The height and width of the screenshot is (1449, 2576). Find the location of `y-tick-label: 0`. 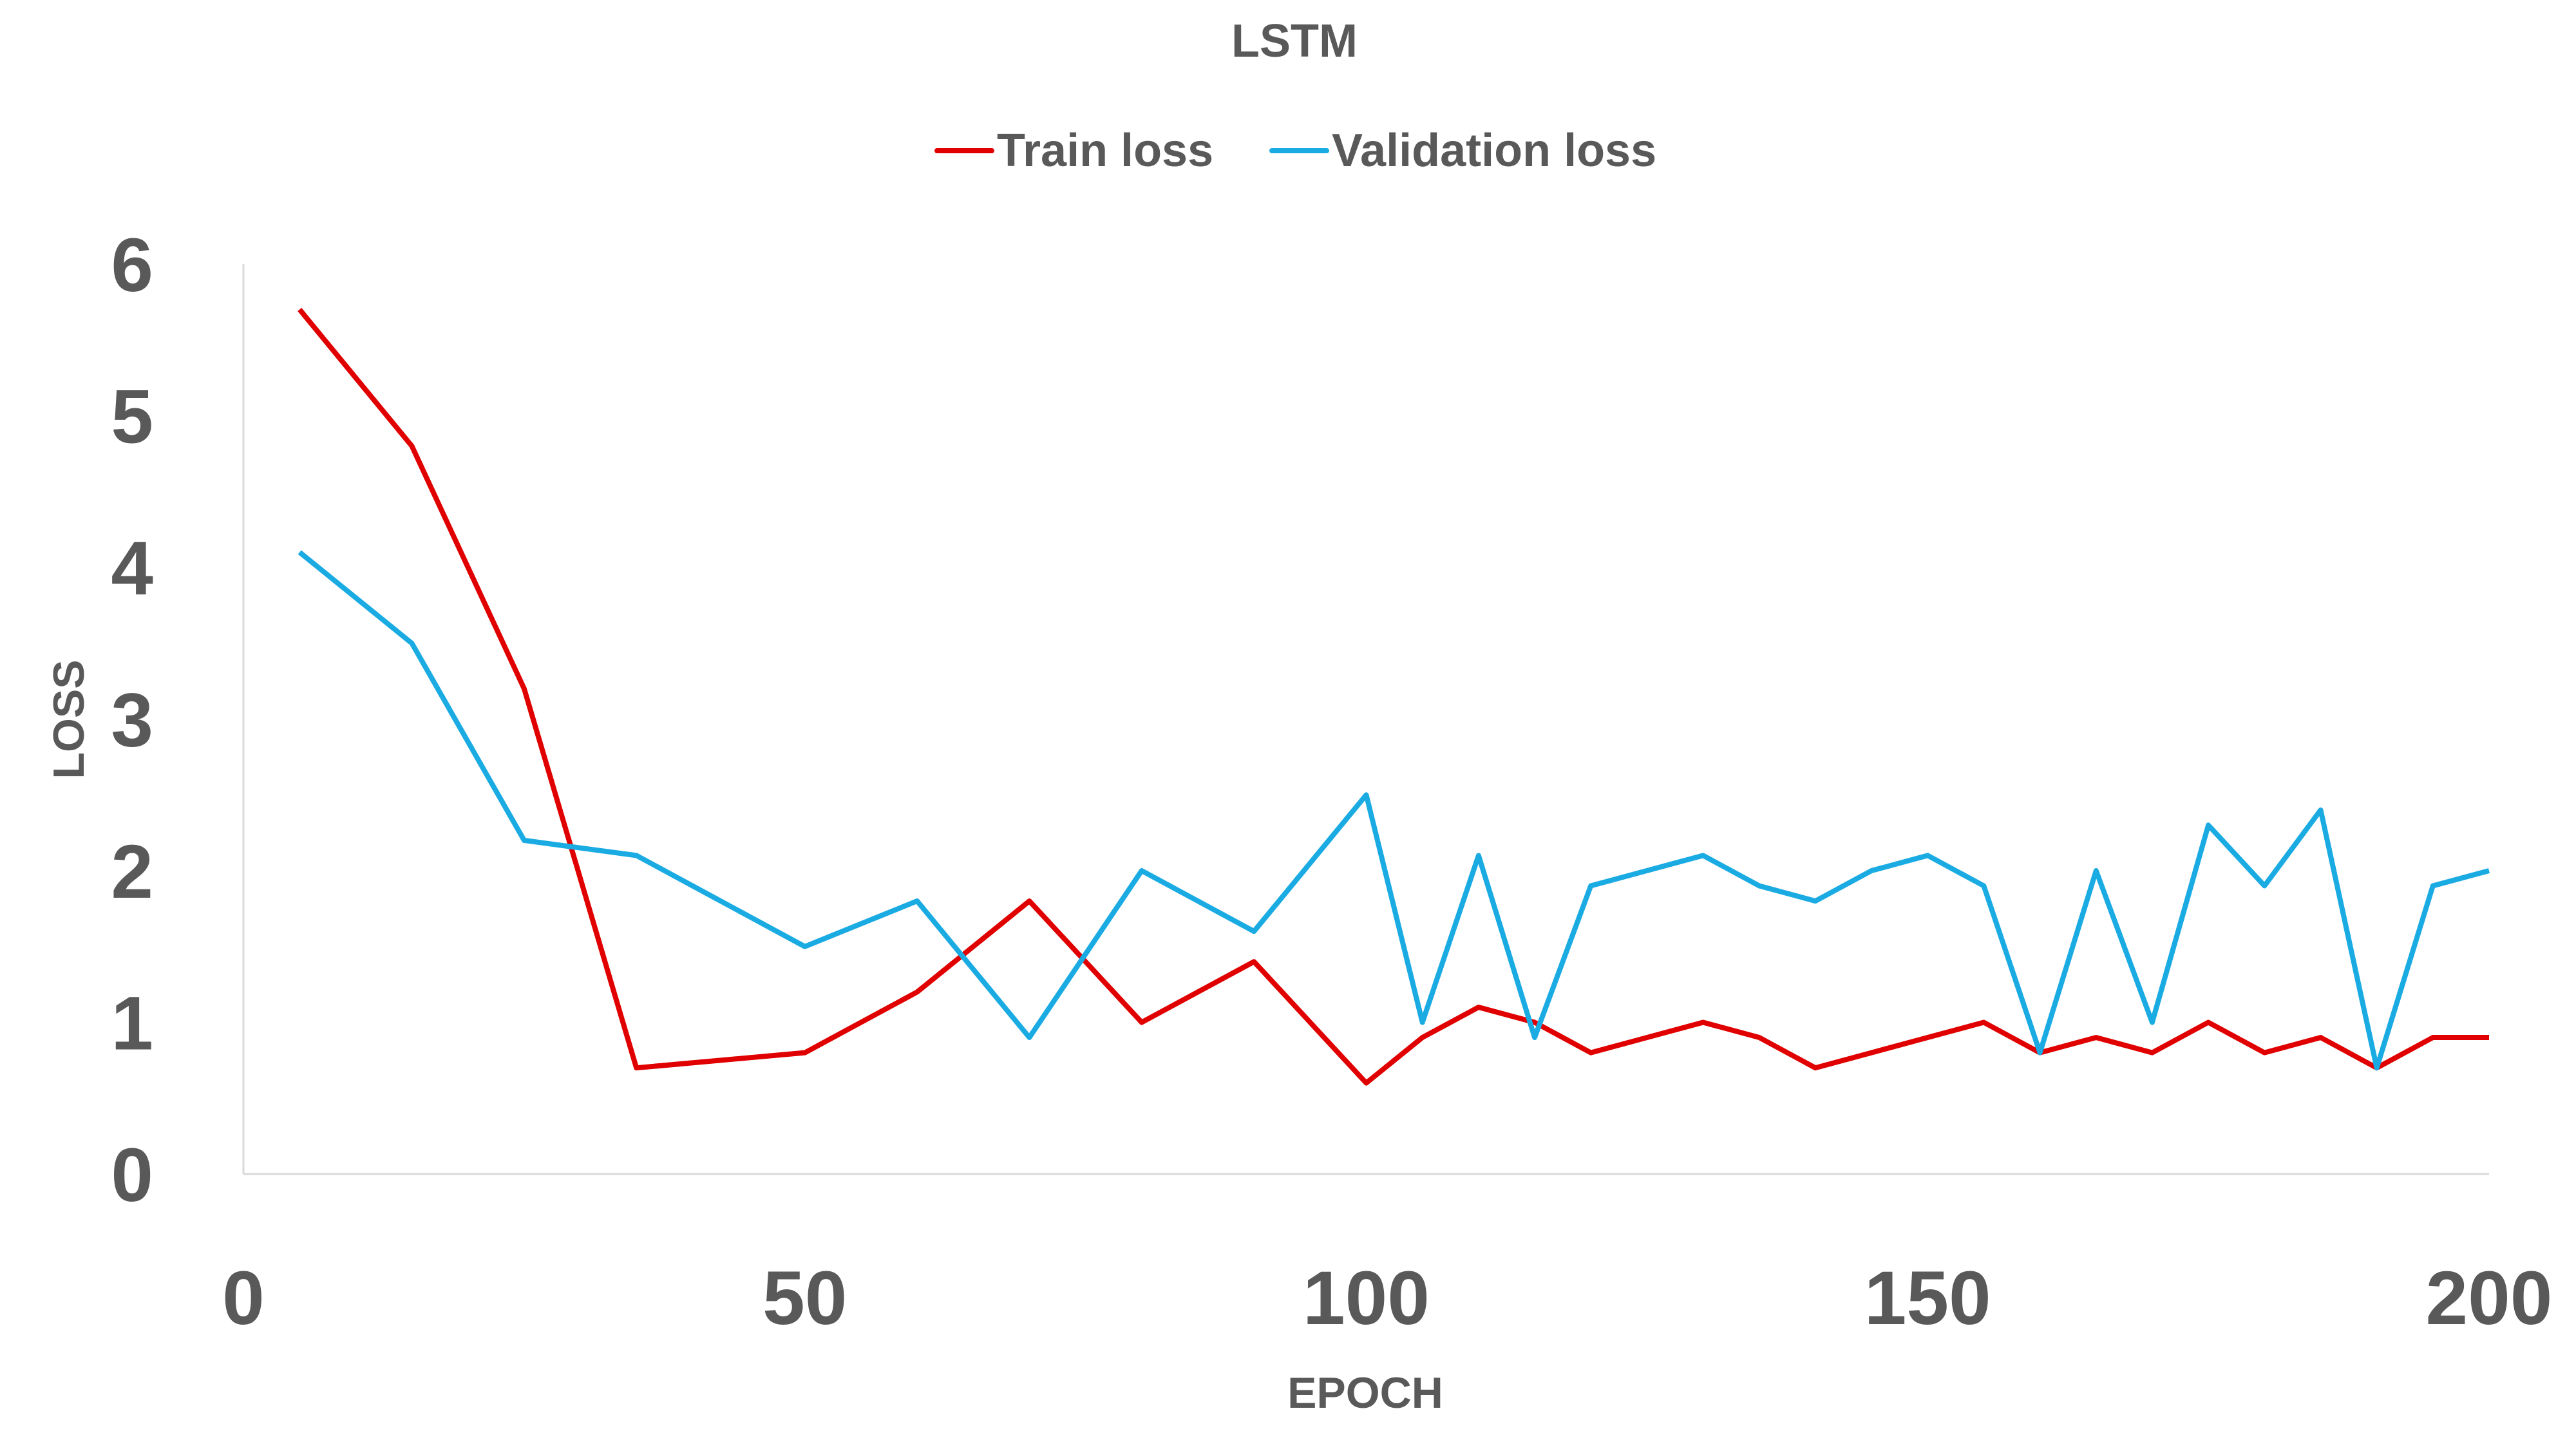

y-tick-label: 0 is located at coordinates (132, 1175).